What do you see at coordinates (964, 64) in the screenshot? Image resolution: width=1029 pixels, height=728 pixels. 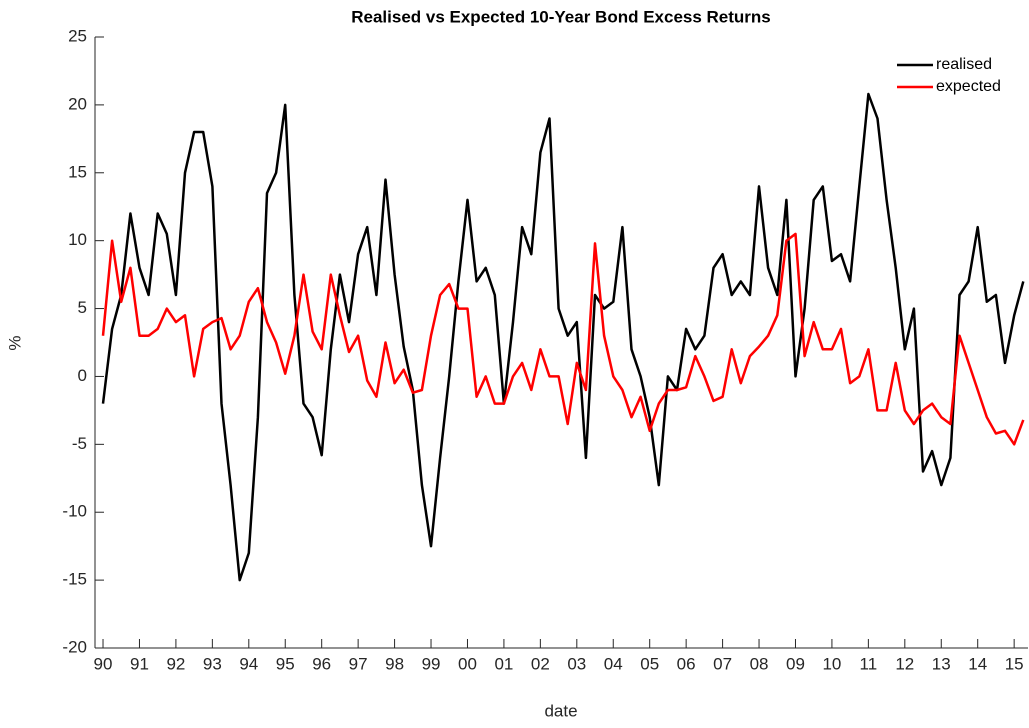 I see `legend-label: realised` at bounding box center [964, 64].